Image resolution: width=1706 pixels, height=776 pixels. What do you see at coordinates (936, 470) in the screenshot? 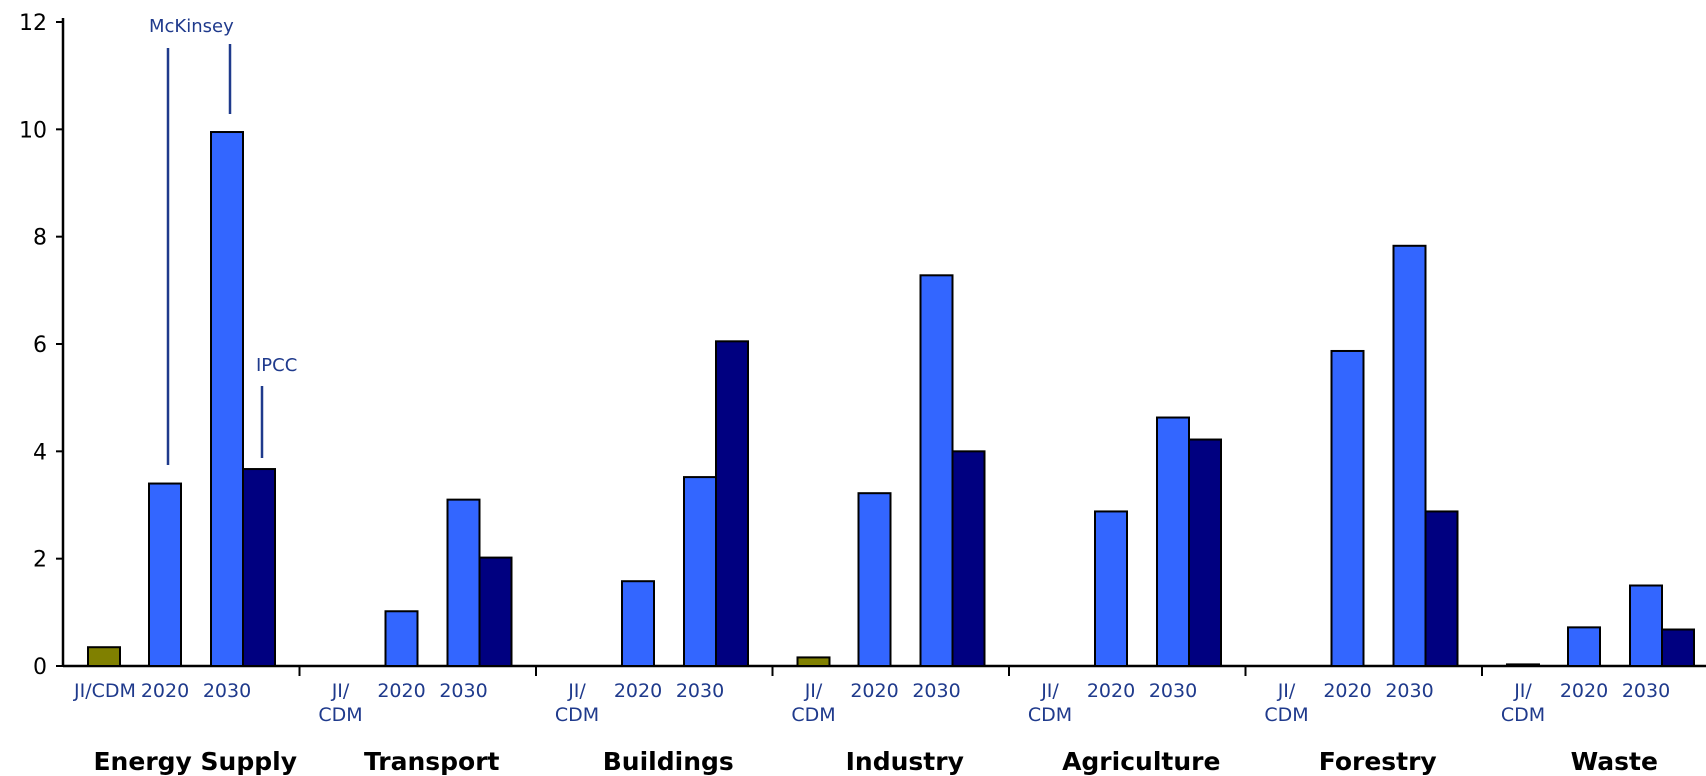
I see `bar-industry-2030` at bounding box center [936, 470].